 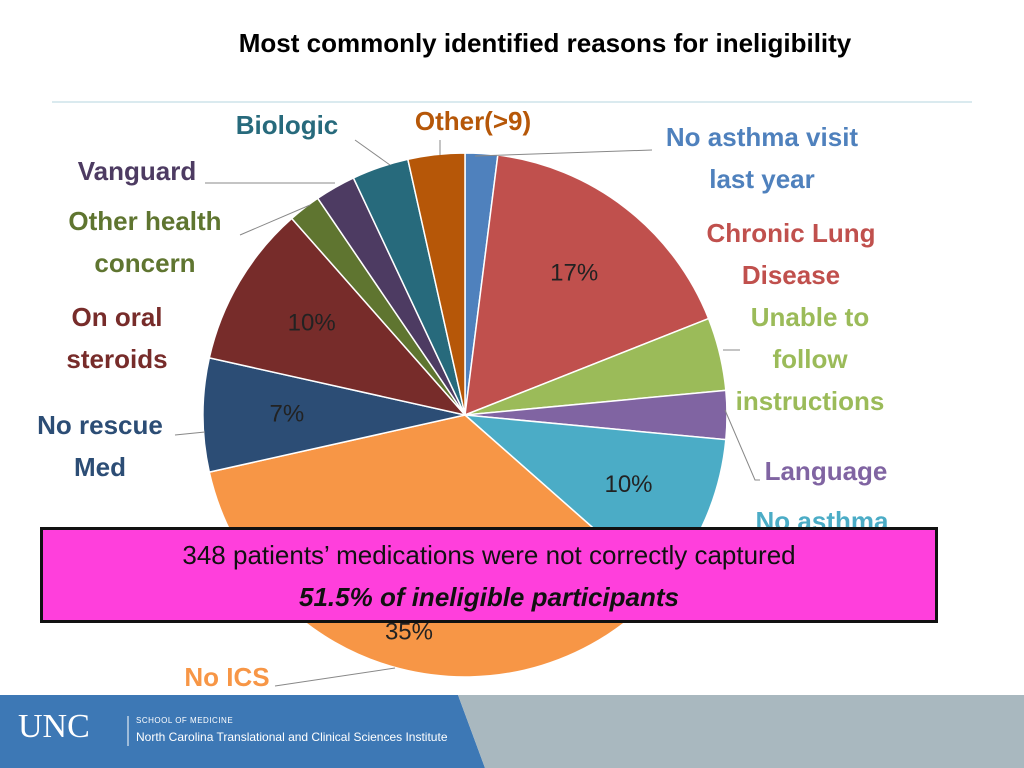 I want to click on slice-label: No ICS, so click(x=227, y=677).